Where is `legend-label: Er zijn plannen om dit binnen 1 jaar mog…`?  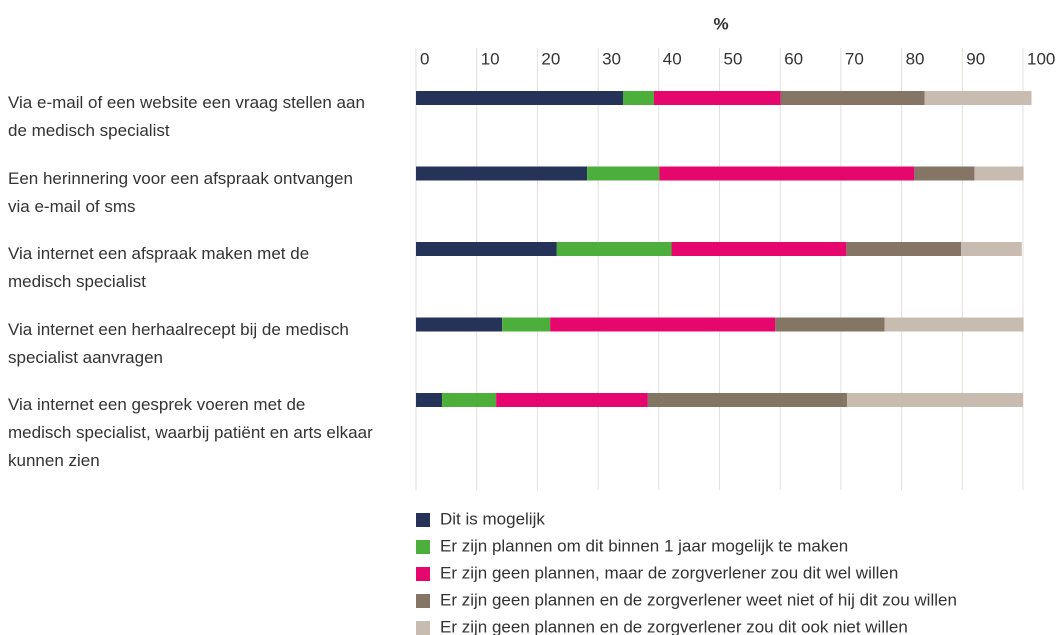
legend-label: Er zijn plannen om dit binnen 1 jaar mog… is located at coordinates (644, 545).